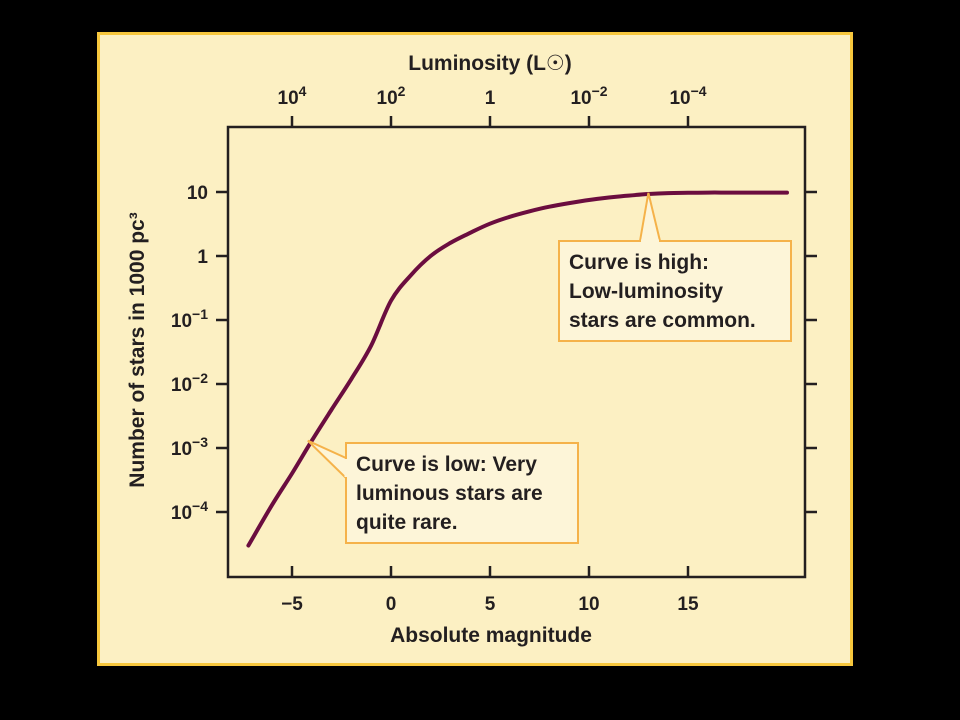  Describe the element at coordinates (189, 447) in the screenshot. I see `y-tick-label: 10⁻³` at that location.